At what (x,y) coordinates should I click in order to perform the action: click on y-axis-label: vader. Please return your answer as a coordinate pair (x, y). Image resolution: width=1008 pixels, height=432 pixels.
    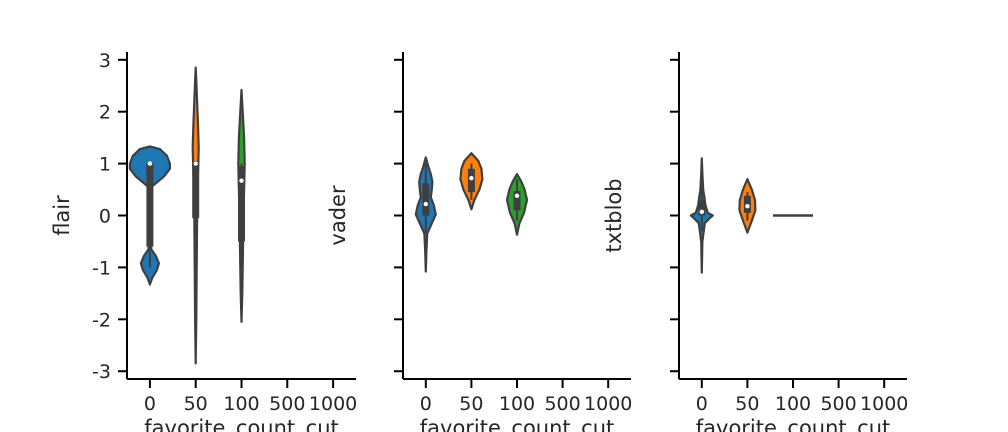
    Looking at the image, I should click on (338, 215).